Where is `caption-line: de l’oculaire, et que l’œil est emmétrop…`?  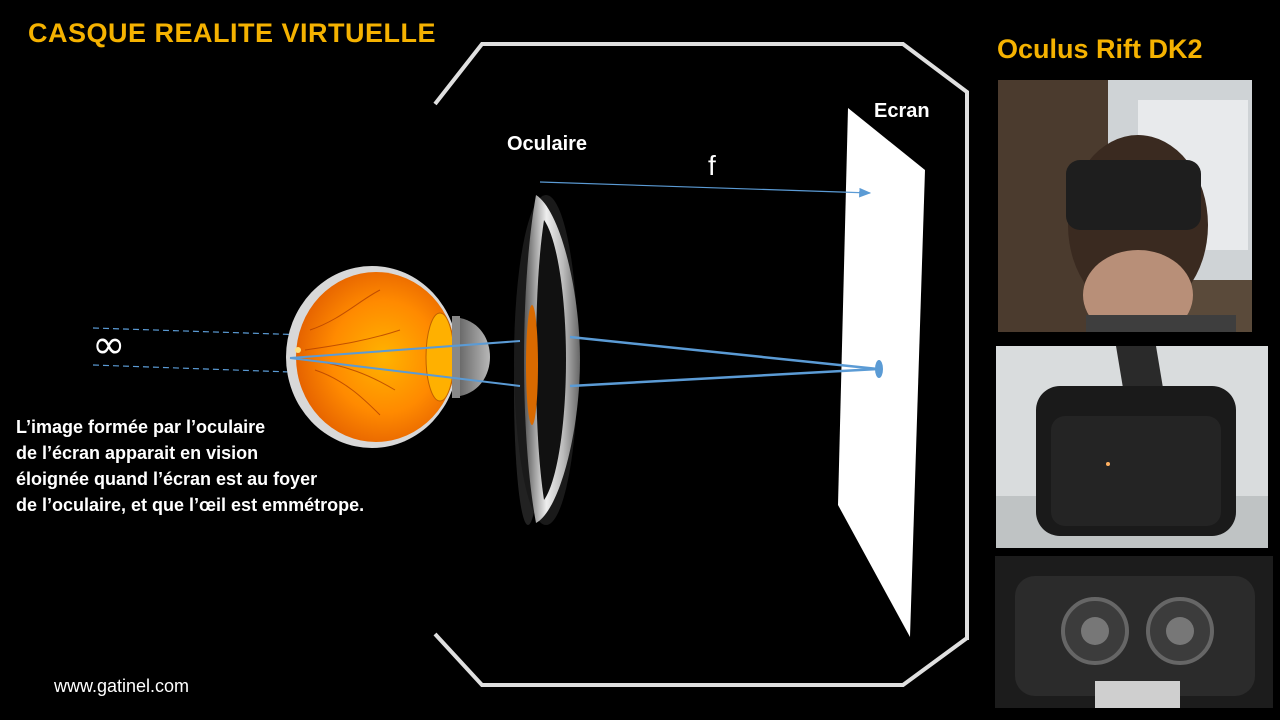 caption-line: de l’oculaire, et que l’œil est emmétrop… is located at coordinates (190, 505).